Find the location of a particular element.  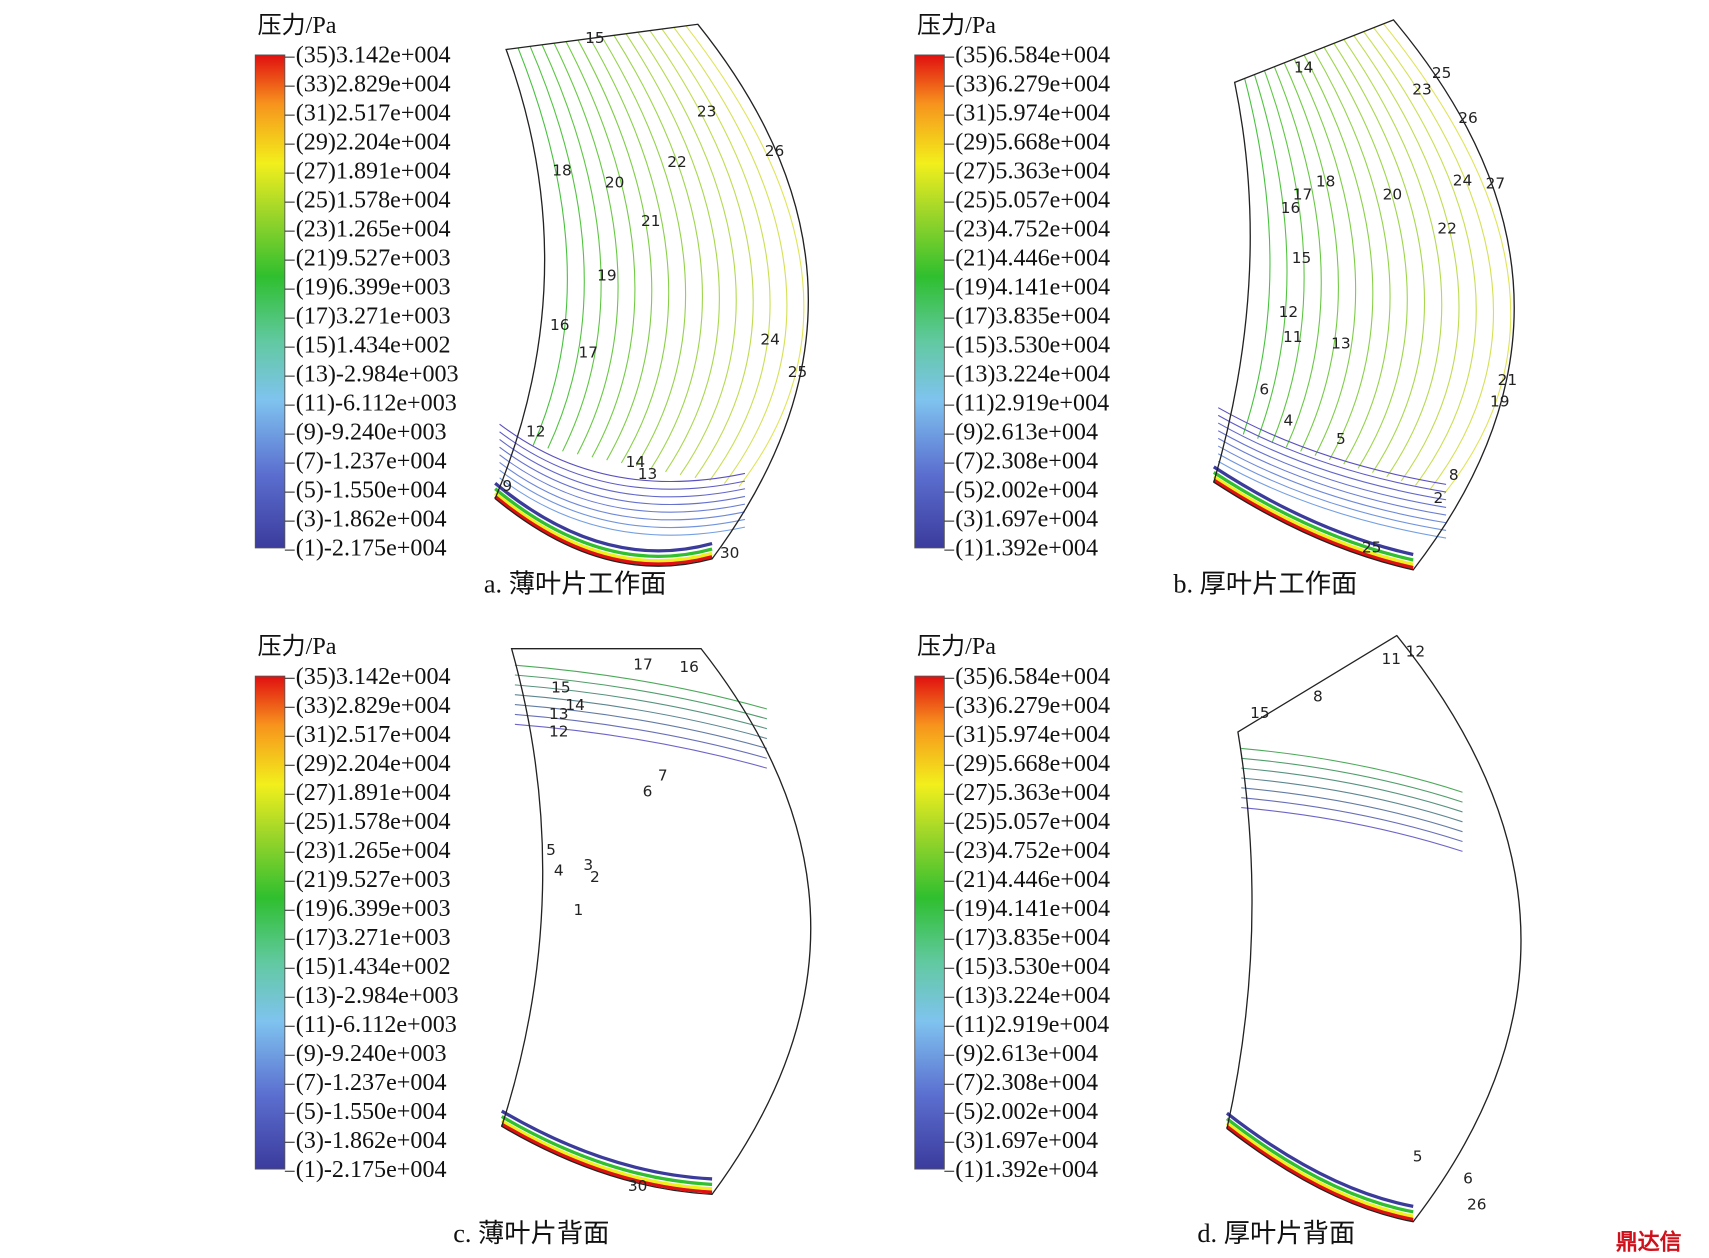

contour-label: 8 is located at coordinates (1318, 696).